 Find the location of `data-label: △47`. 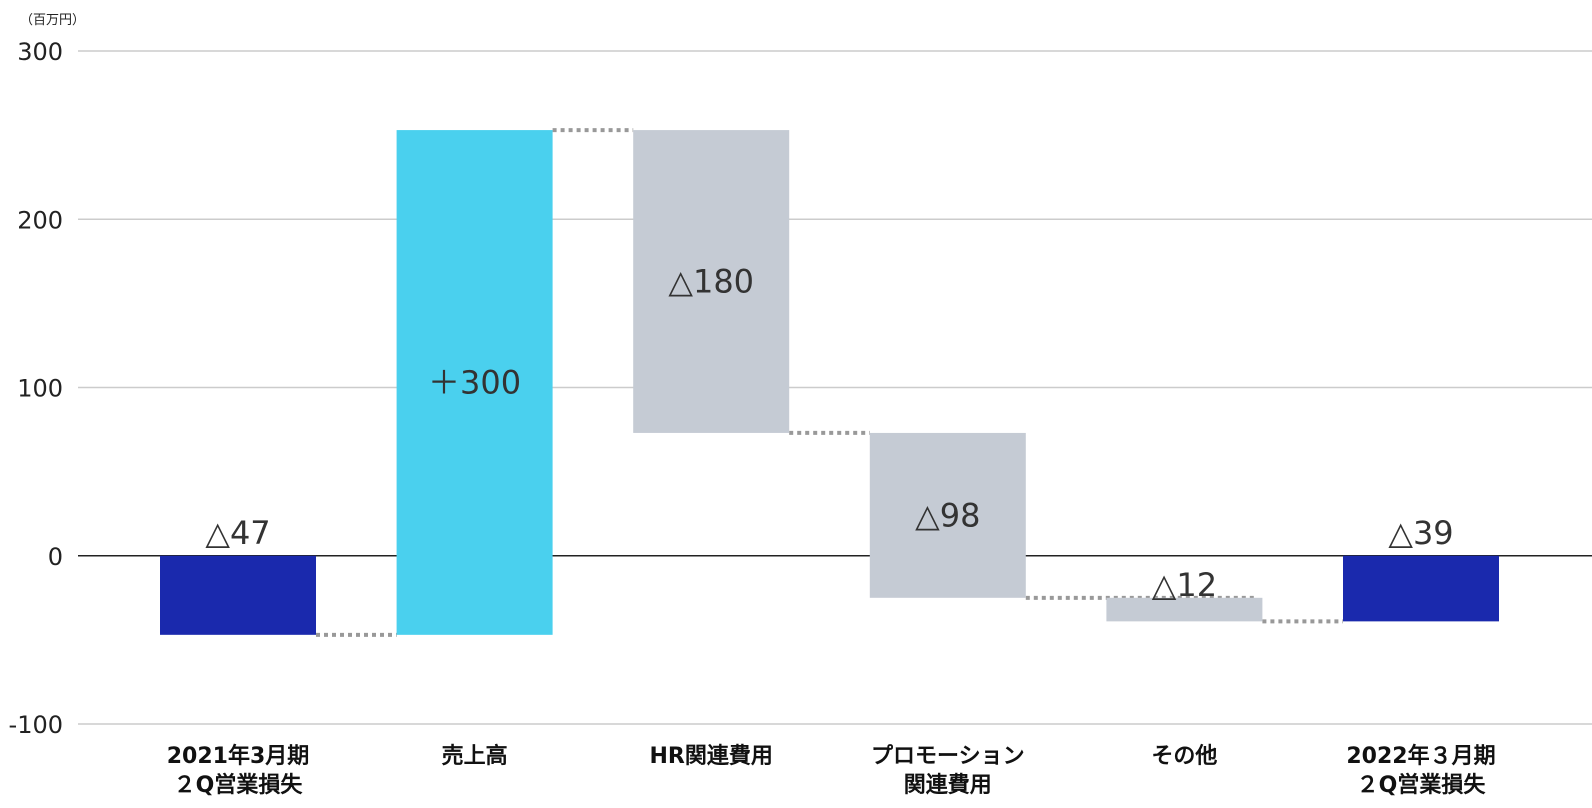

data-label: △47 is located at coordinates (237, 533).